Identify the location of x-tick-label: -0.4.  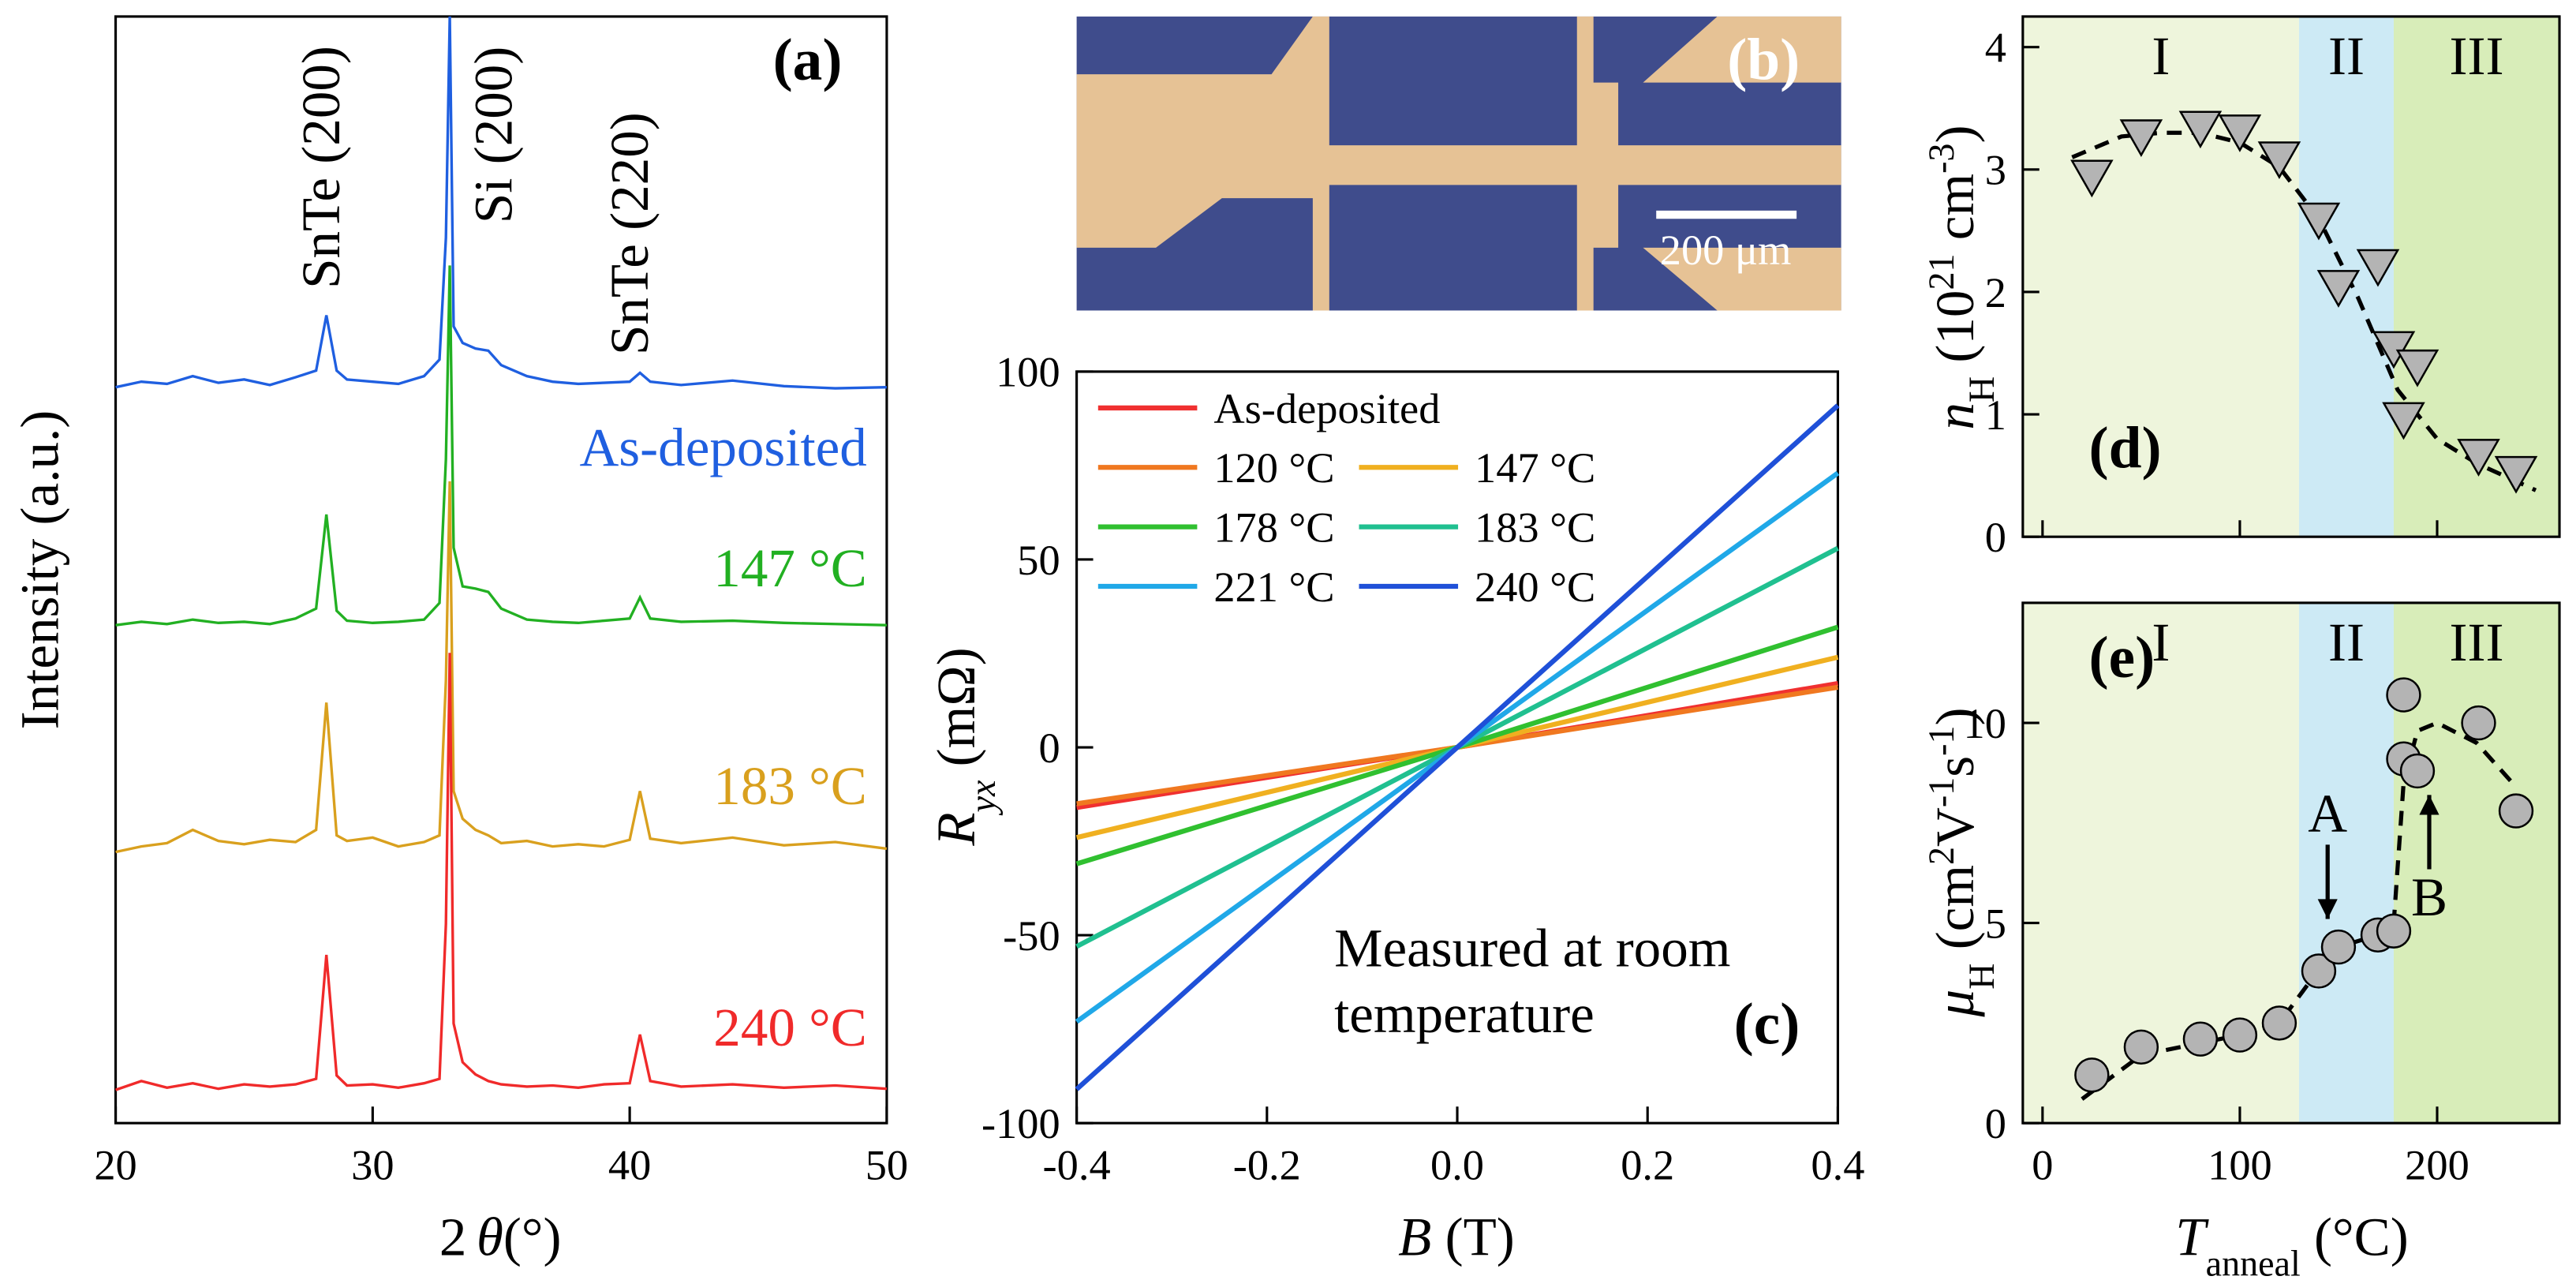
(1077, 1164).